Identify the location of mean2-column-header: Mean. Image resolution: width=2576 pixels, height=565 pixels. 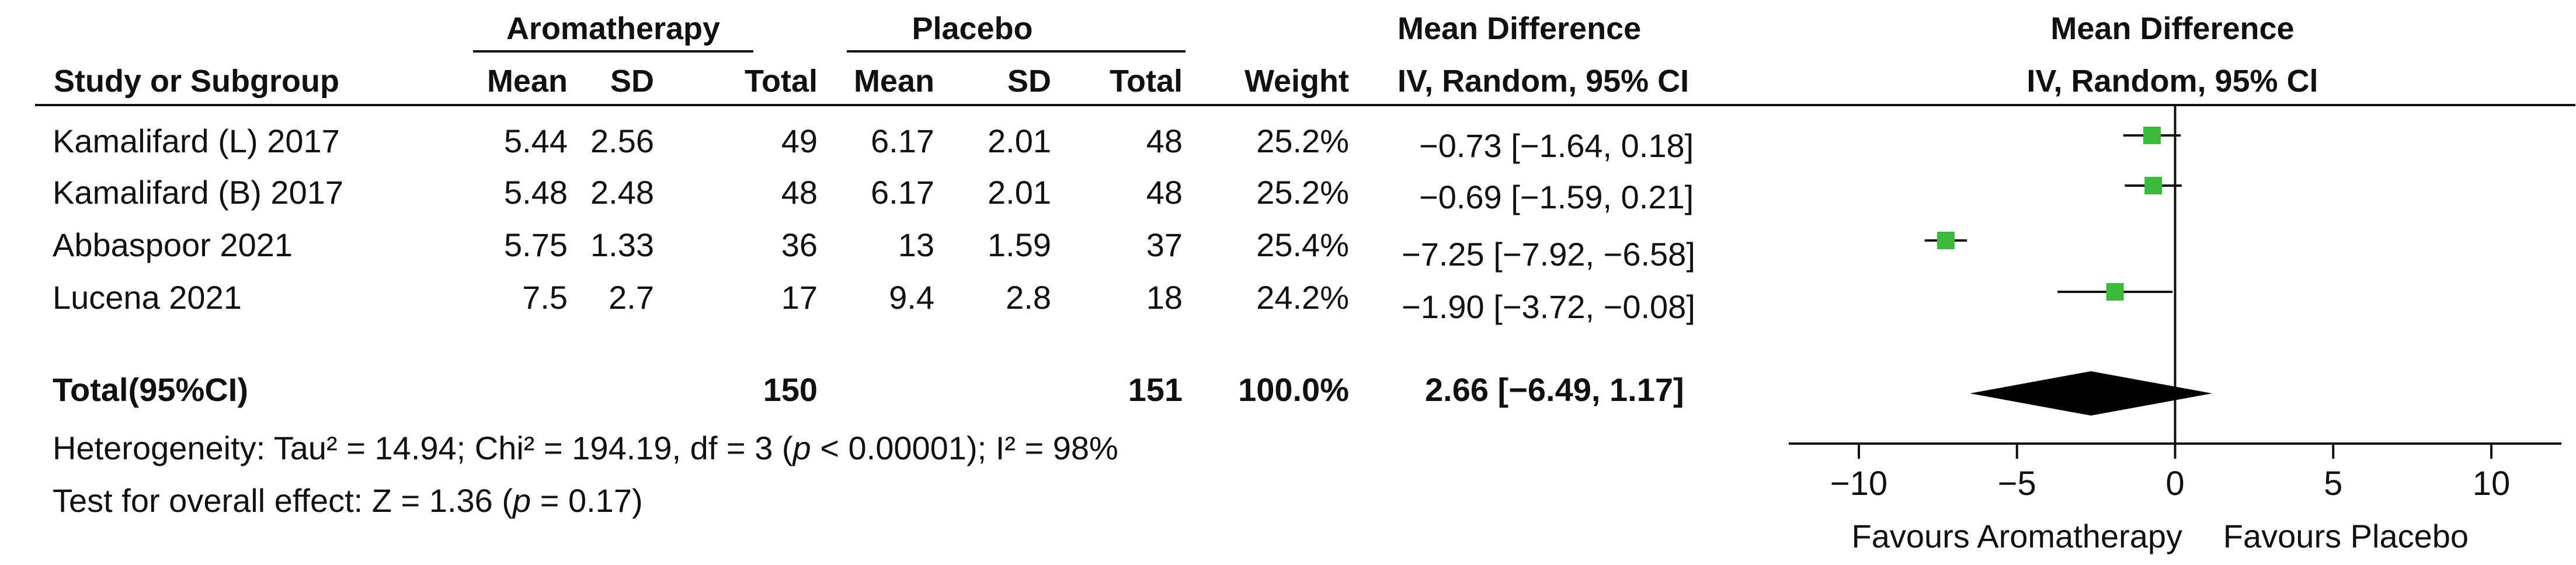
(894, 81).